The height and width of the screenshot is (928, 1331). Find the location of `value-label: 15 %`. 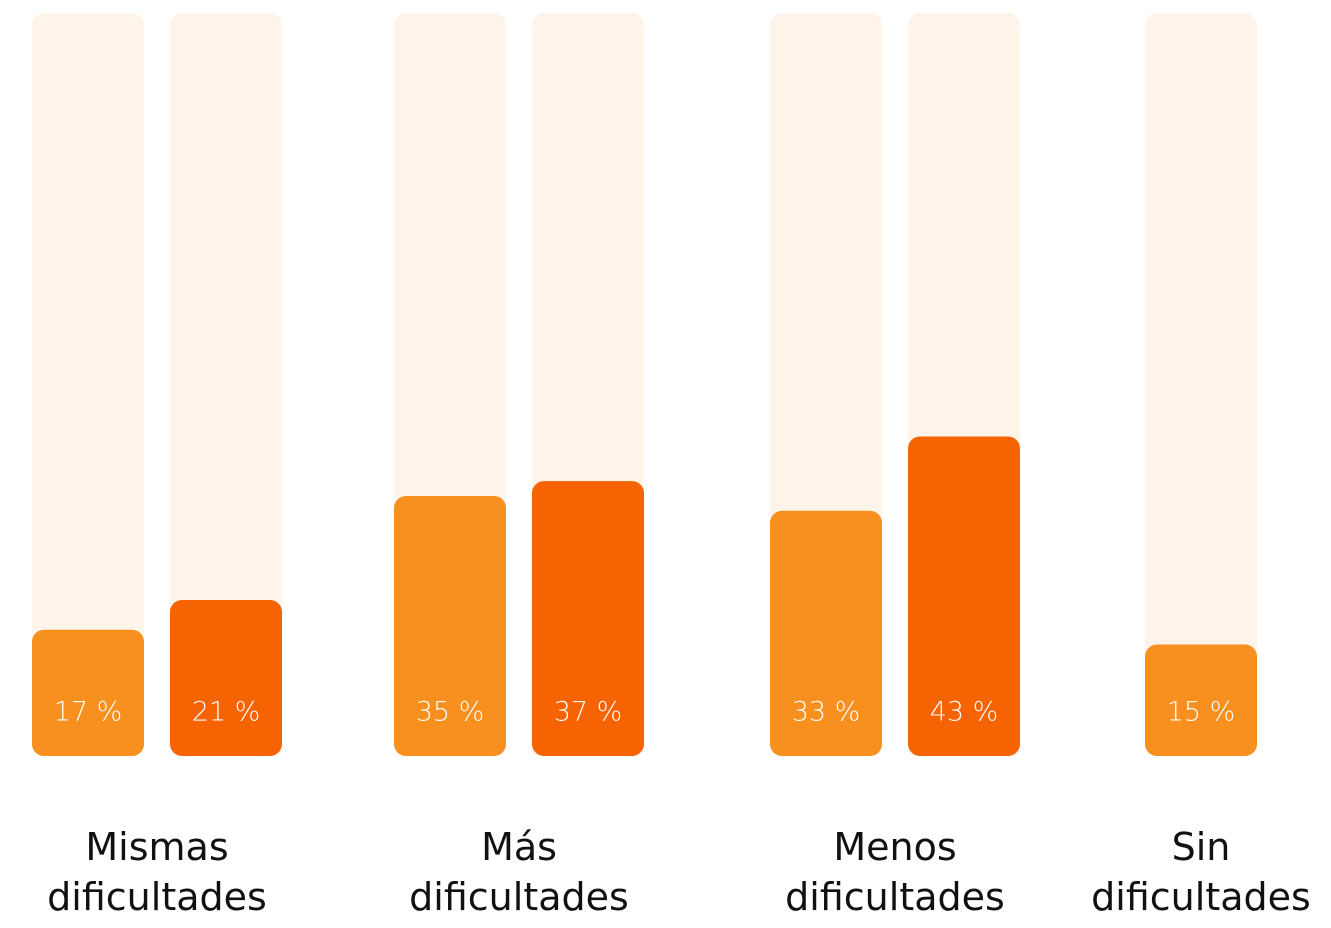

value-label: 15 % is located at coordinates (1201, 712).